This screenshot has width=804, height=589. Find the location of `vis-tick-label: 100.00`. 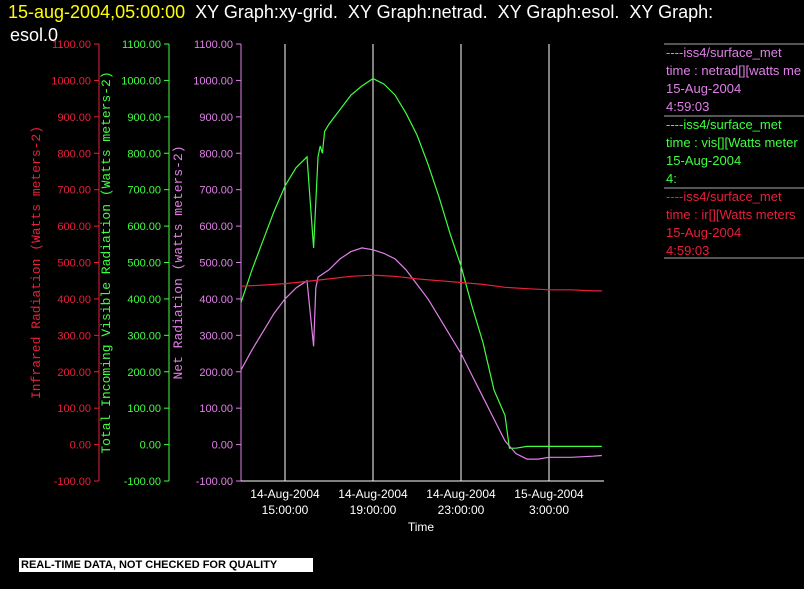

vis-tick-label: 100.00 is located at coordinates (144, 409).